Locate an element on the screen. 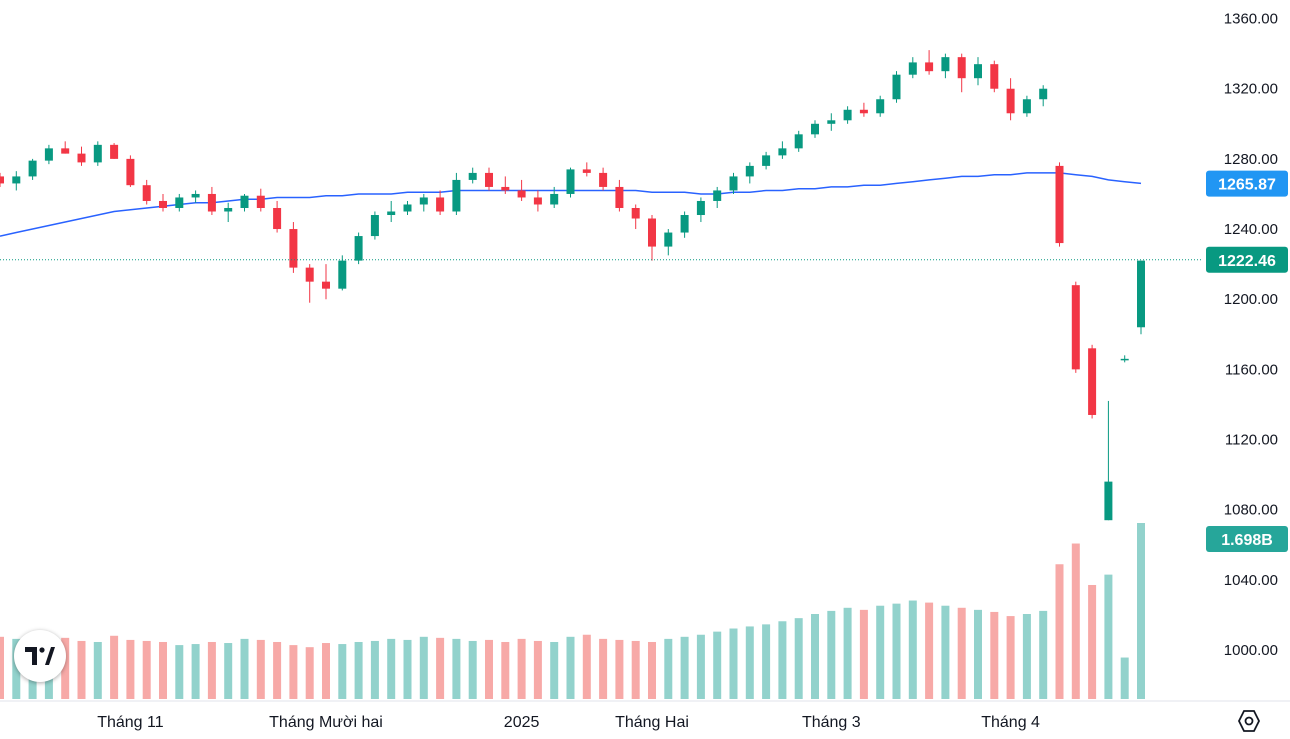  time-tick-label: Tháng 11 is located at coordinates (130, 722).